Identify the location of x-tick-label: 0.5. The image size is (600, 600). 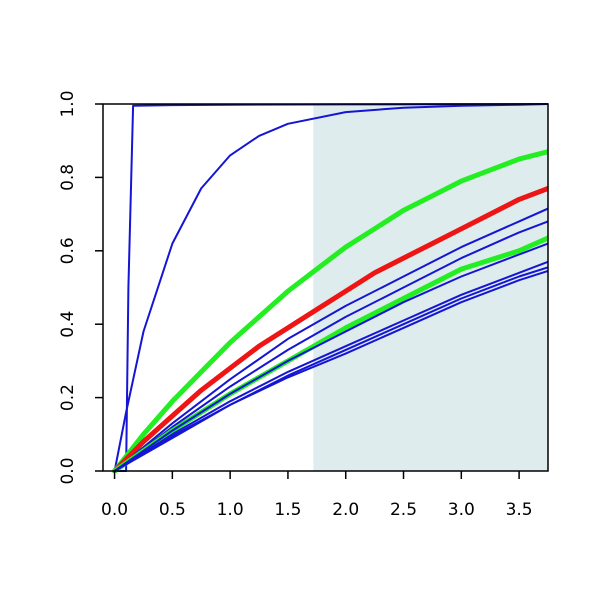
(172, 510).